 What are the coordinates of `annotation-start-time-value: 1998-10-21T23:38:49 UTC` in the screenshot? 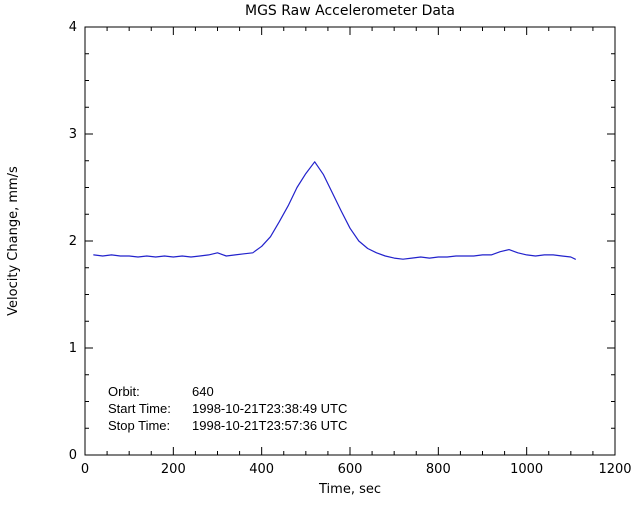 It's located at (270, 408).